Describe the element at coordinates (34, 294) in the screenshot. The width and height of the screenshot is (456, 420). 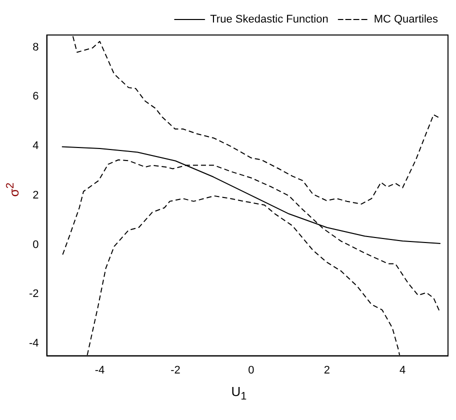
I see `y-tick-label: -2` at that location.